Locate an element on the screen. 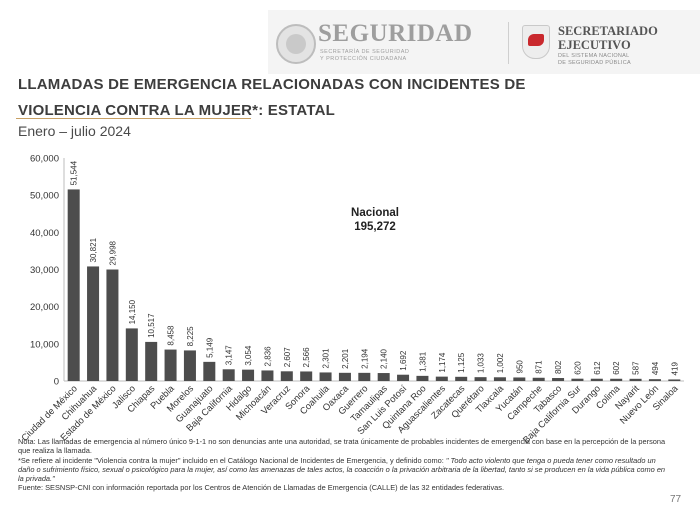  bar-value-label: 1,174 is located at coordinates (442, 362).